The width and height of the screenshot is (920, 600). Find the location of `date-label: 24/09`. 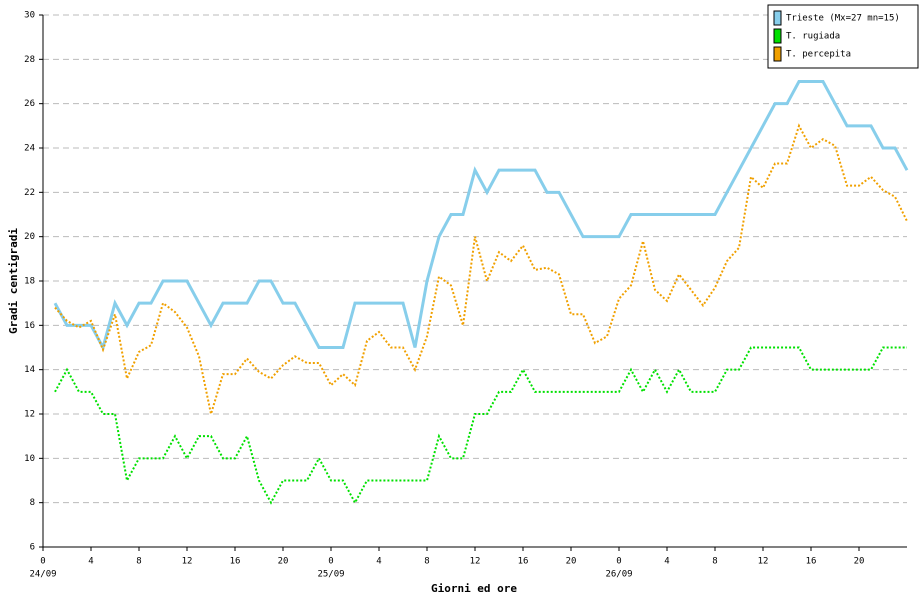

date-label: 24/09 is located at coordinates (42, 575).